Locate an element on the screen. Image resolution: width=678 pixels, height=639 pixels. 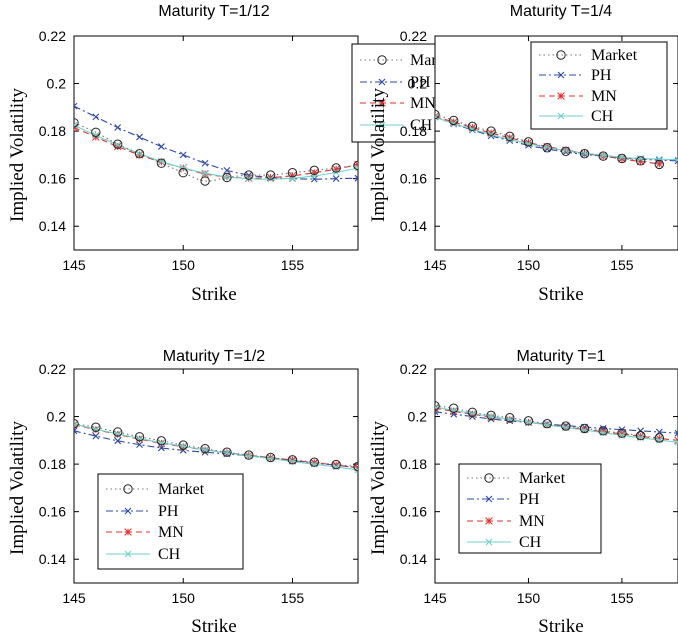
legend-marker-mn is located at coordinates (128, 532).